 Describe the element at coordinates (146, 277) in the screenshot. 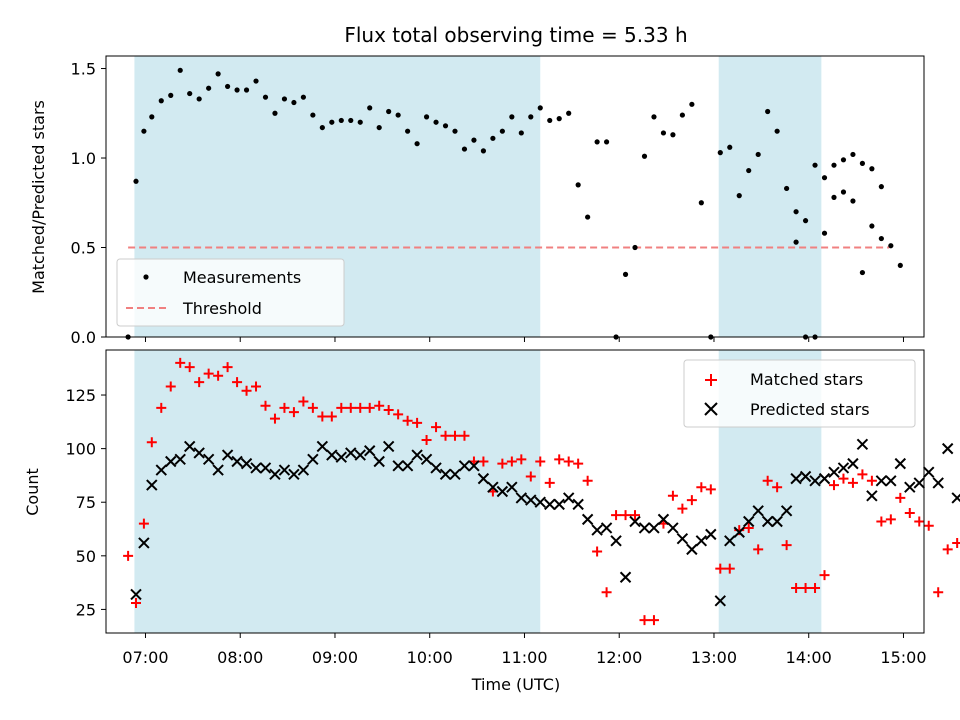

I see `legend-measurements-marker` at that location.